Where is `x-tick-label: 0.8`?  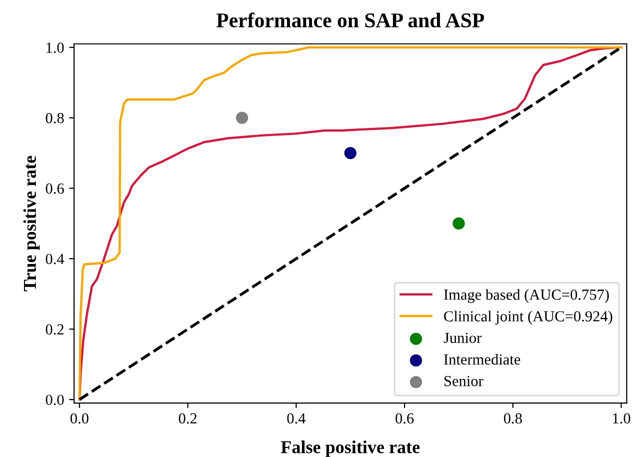 x-tick-label: 0.8 is located at coordinates (513, 418).